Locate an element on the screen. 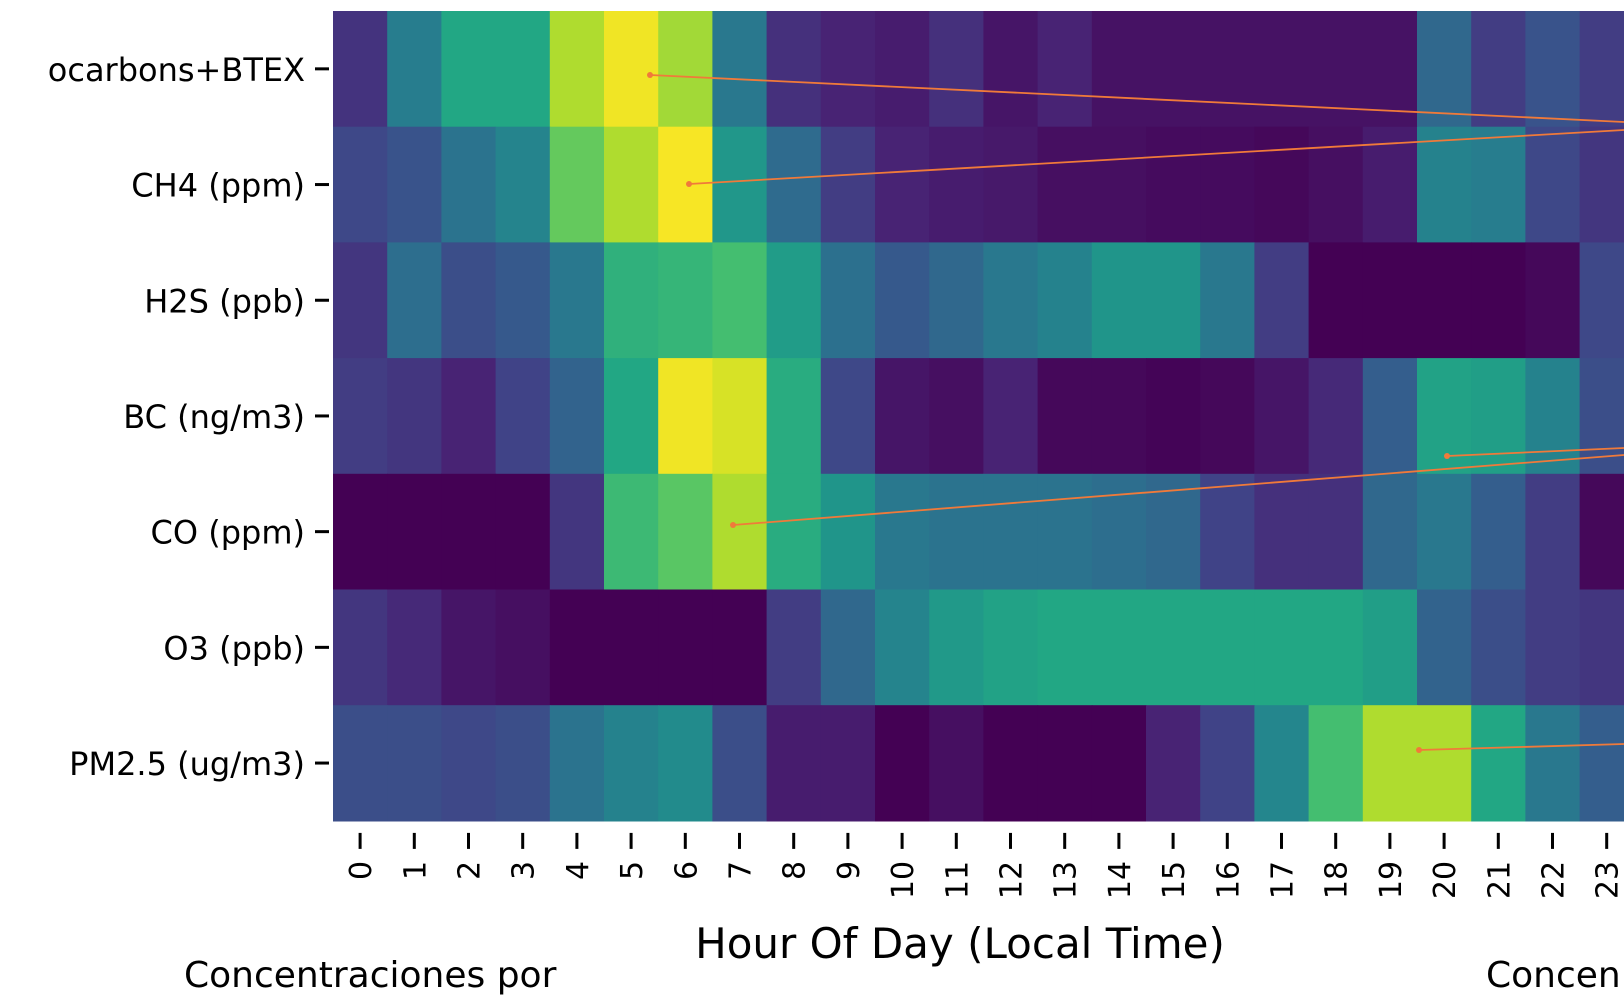 This screenshot has width=1624, height=996. heatmap-cell-r0-c9 is located at coordinates (848, 69).